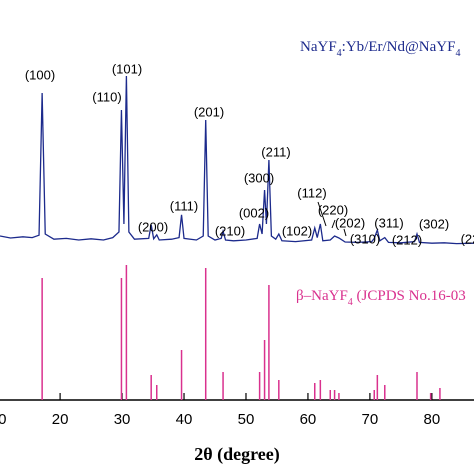 Image resolution: width=474 pixels, height=474 pixels. Describe the element at coordinates (467, 238) in the screenshot. I see `peak-label: (22` at that location.